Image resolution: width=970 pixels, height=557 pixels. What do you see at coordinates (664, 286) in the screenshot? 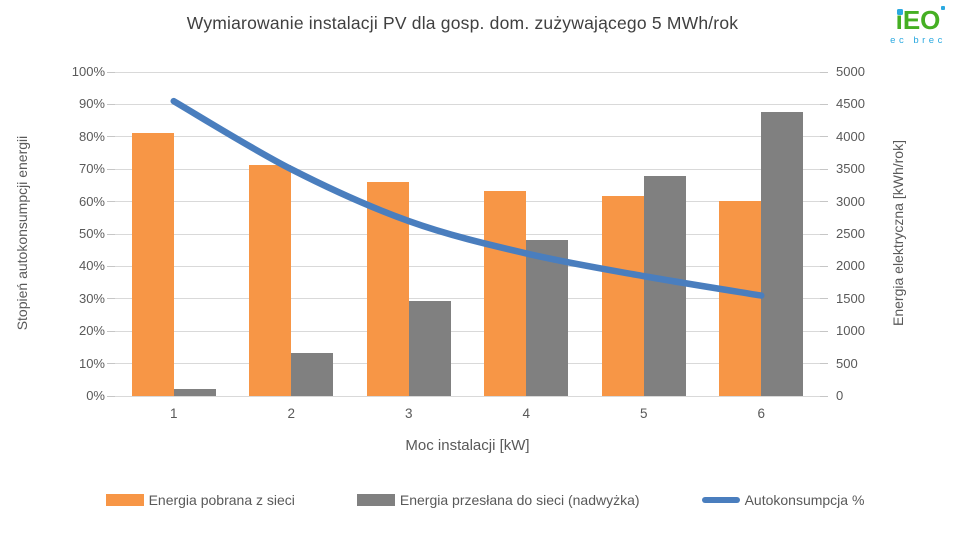
I see `bar-energia-przeslana-5kw` at bounding box center [664, 286].